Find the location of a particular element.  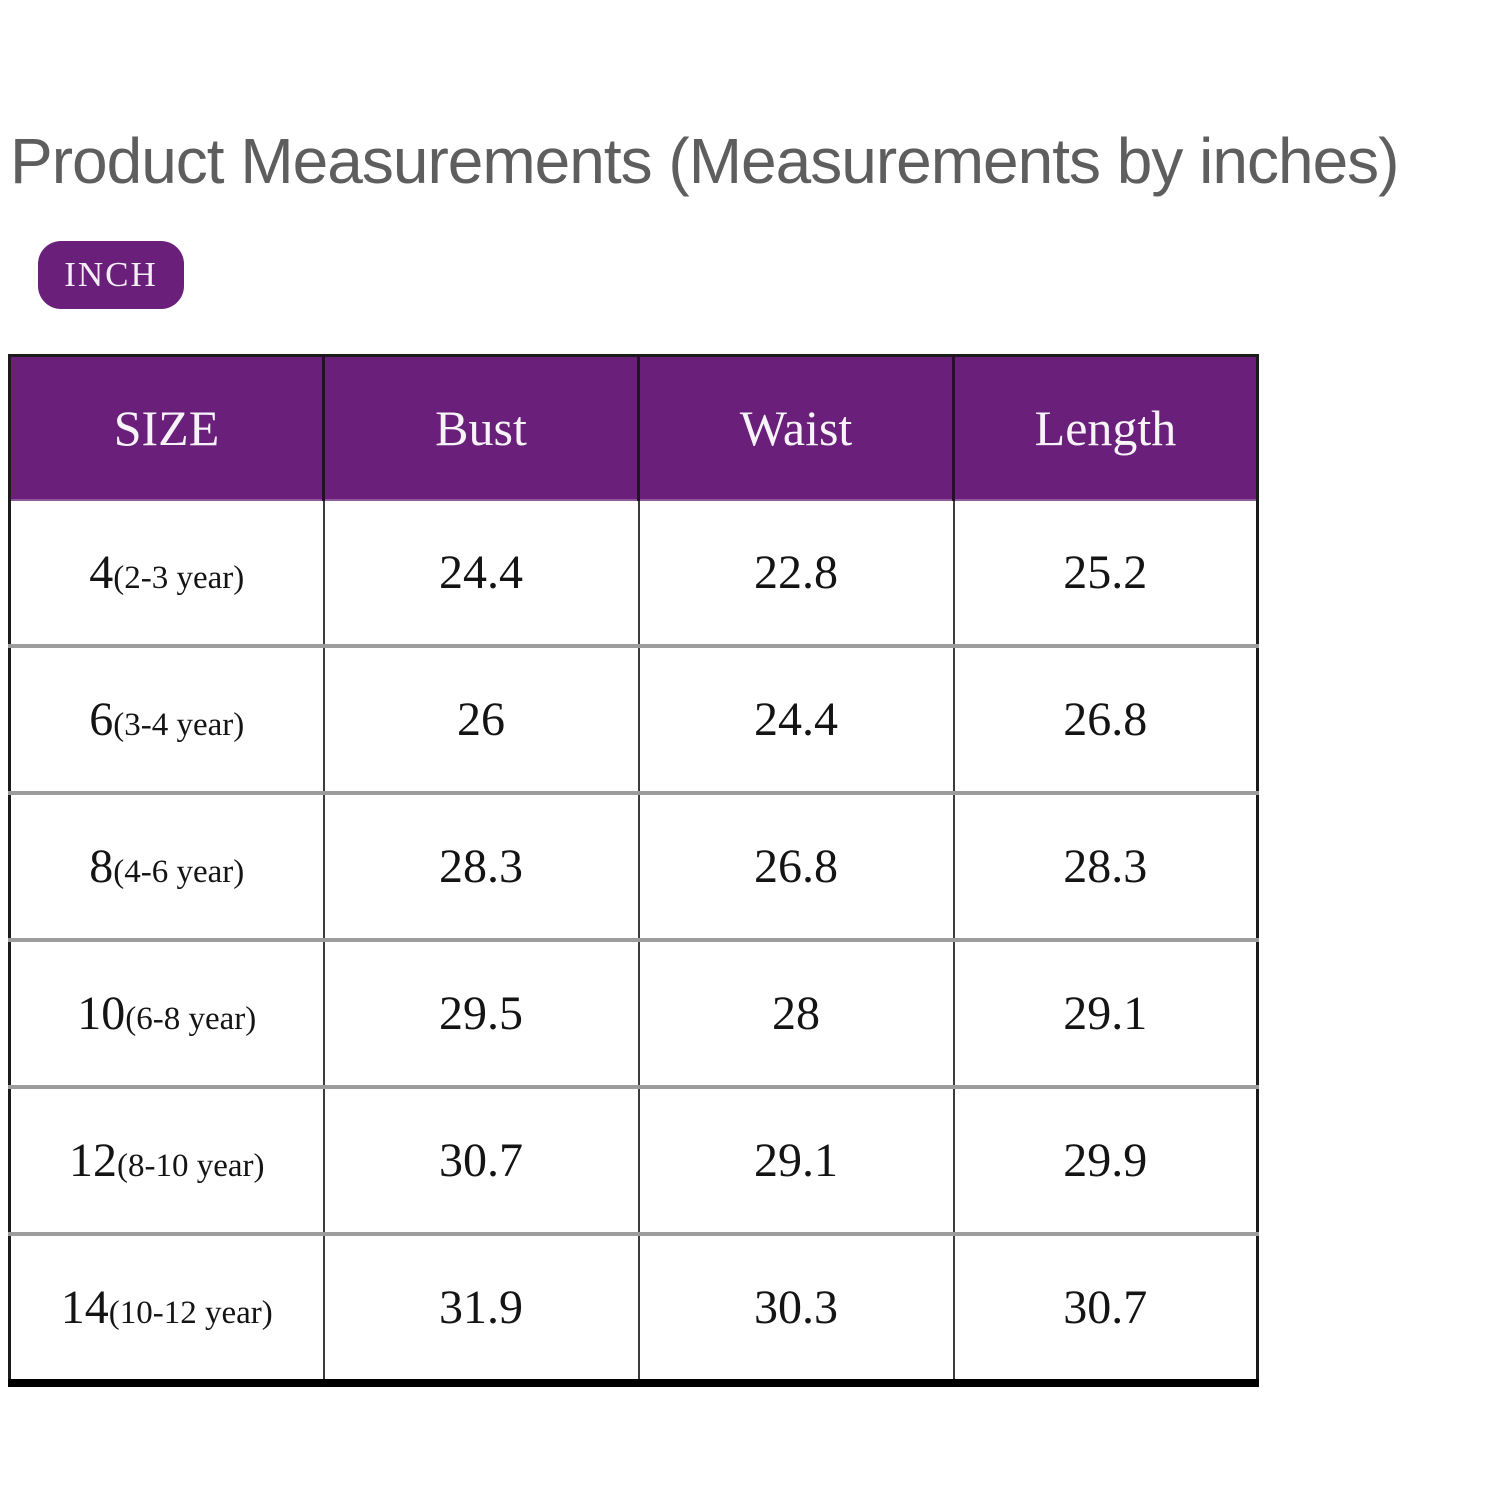

size-cell: 4(2-3 year) is located at coordinates (166, 573).